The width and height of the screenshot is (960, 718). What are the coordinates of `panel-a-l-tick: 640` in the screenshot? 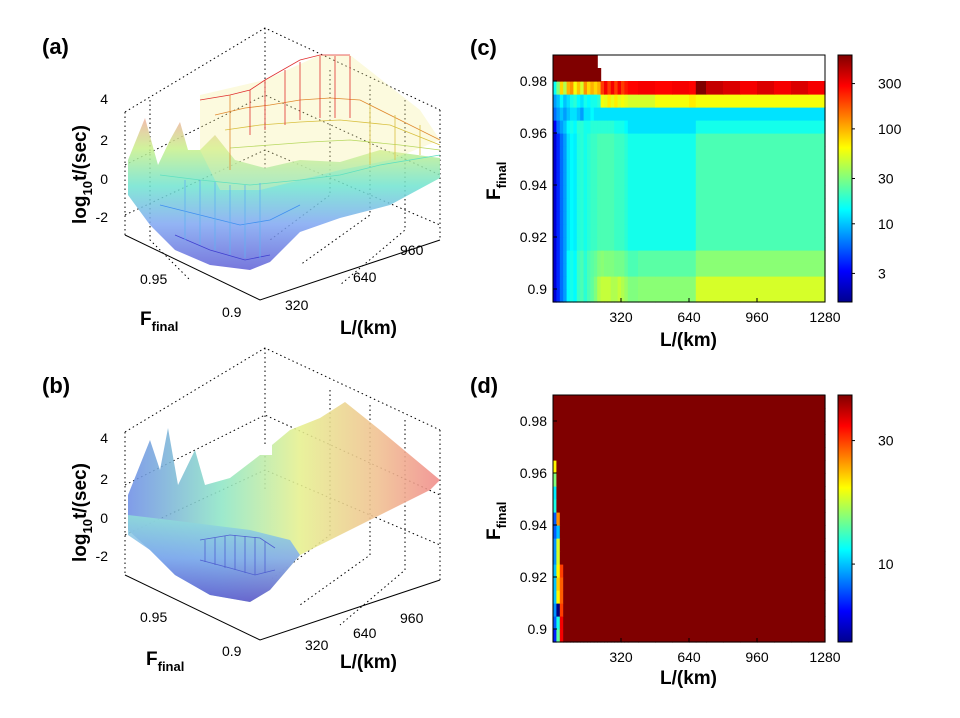 It's located at (365, 277).